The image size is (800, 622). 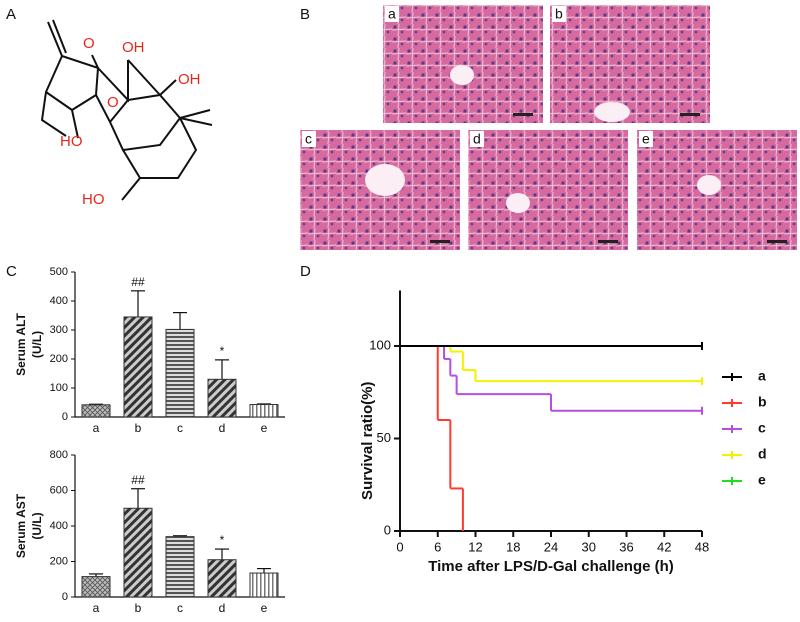 What do you see at coordinates (11, 14) in the screenshot?
I see `panel-label: A` at bounding box center [11, 14].